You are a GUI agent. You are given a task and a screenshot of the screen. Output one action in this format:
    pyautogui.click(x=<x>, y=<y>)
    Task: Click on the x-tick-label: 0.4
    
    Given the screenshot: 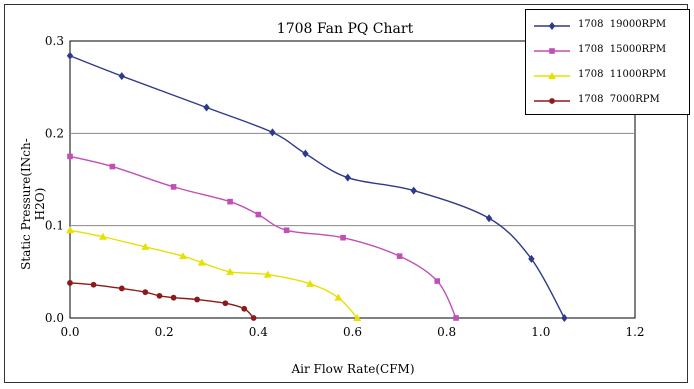 What is the action you would take?
    pyautogui.click(x=258, y=332)
    